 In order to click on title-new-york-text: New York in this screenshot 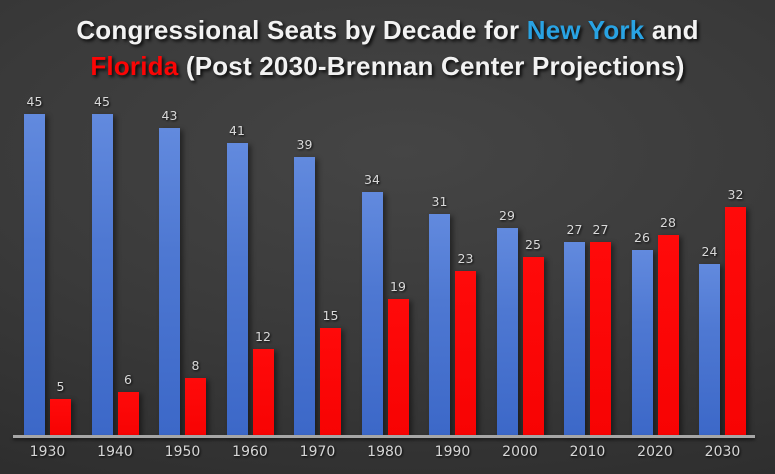, I will do `click(585, 30)`.